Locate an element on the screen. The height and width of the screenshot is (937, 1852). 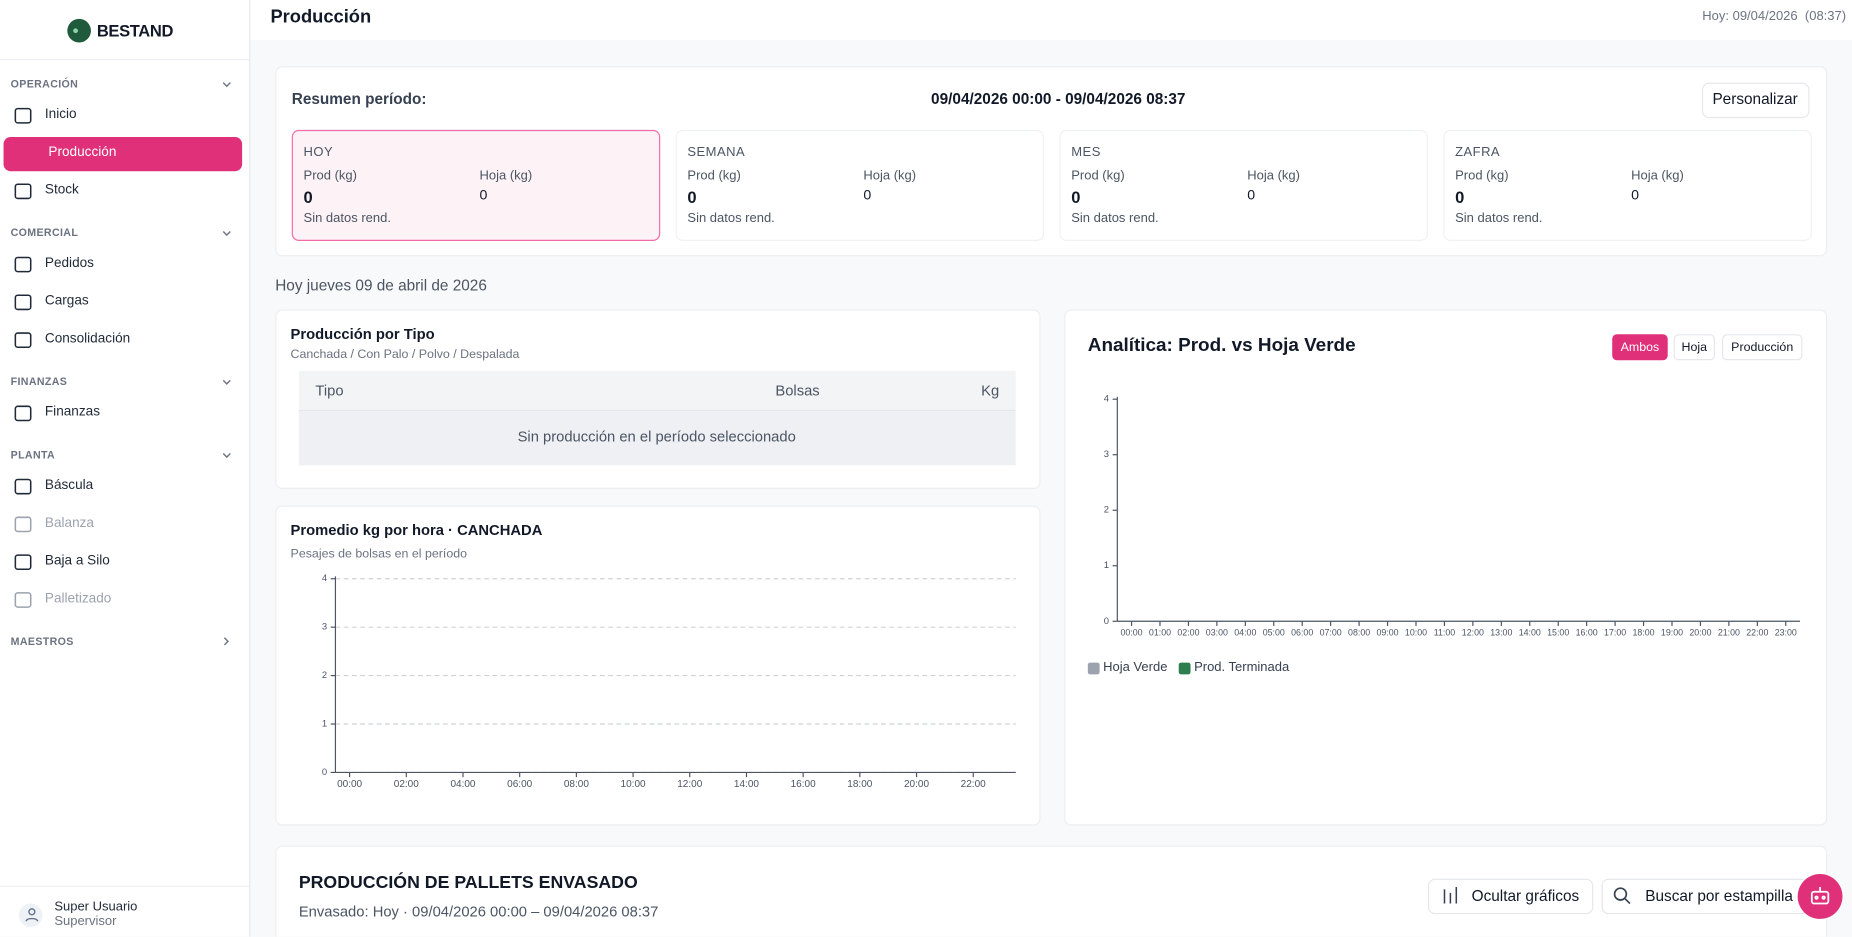
personalizar-label: Personalizar is located at coordinates (1755, 98).